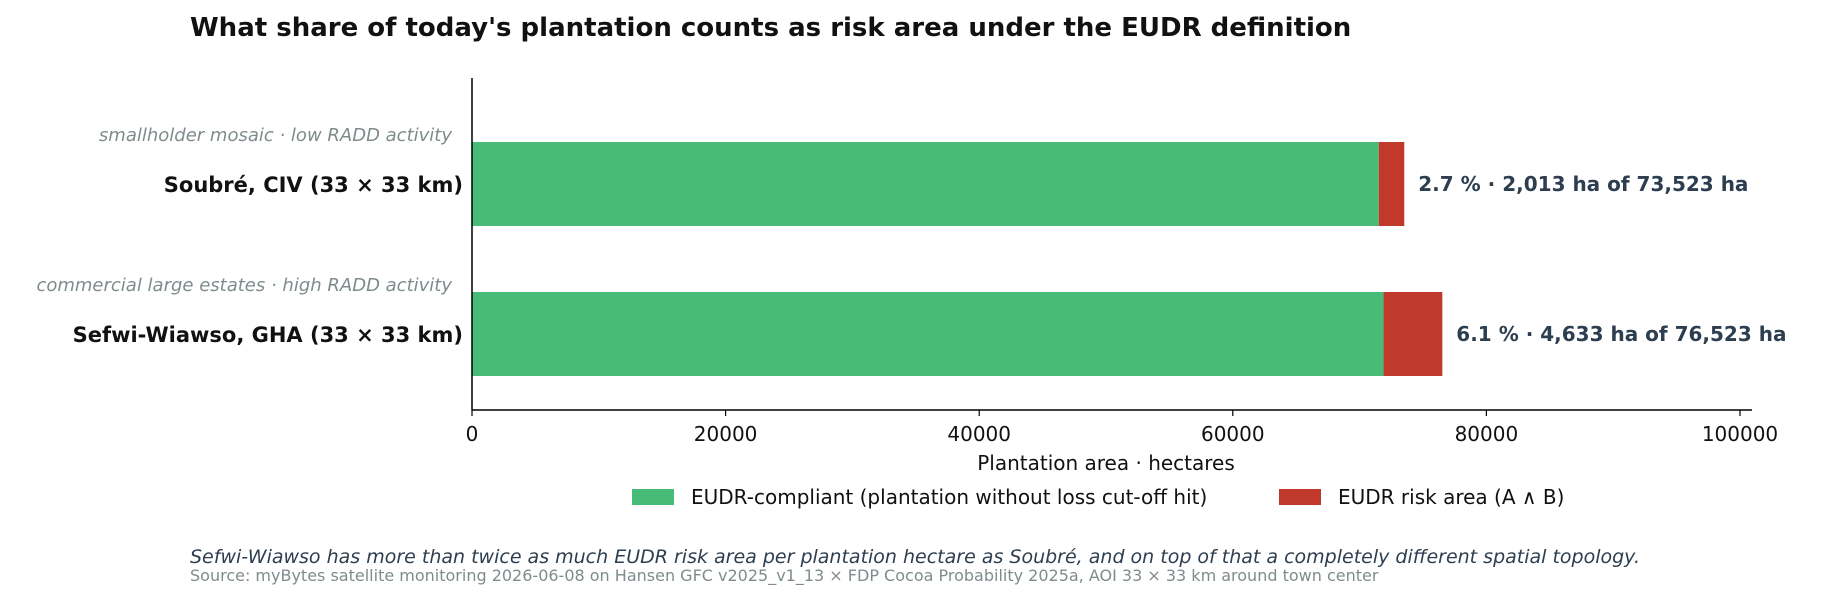  I want to click on category-label-1: Soubré, CIV (33 × 33 km), so click(313, 185).